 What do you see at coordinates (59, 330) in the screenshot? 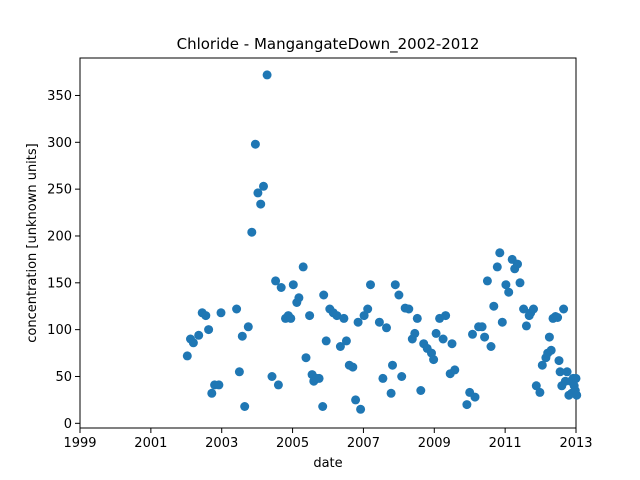
I see `y-tick-label: 100` at bounding box center [59, 330].